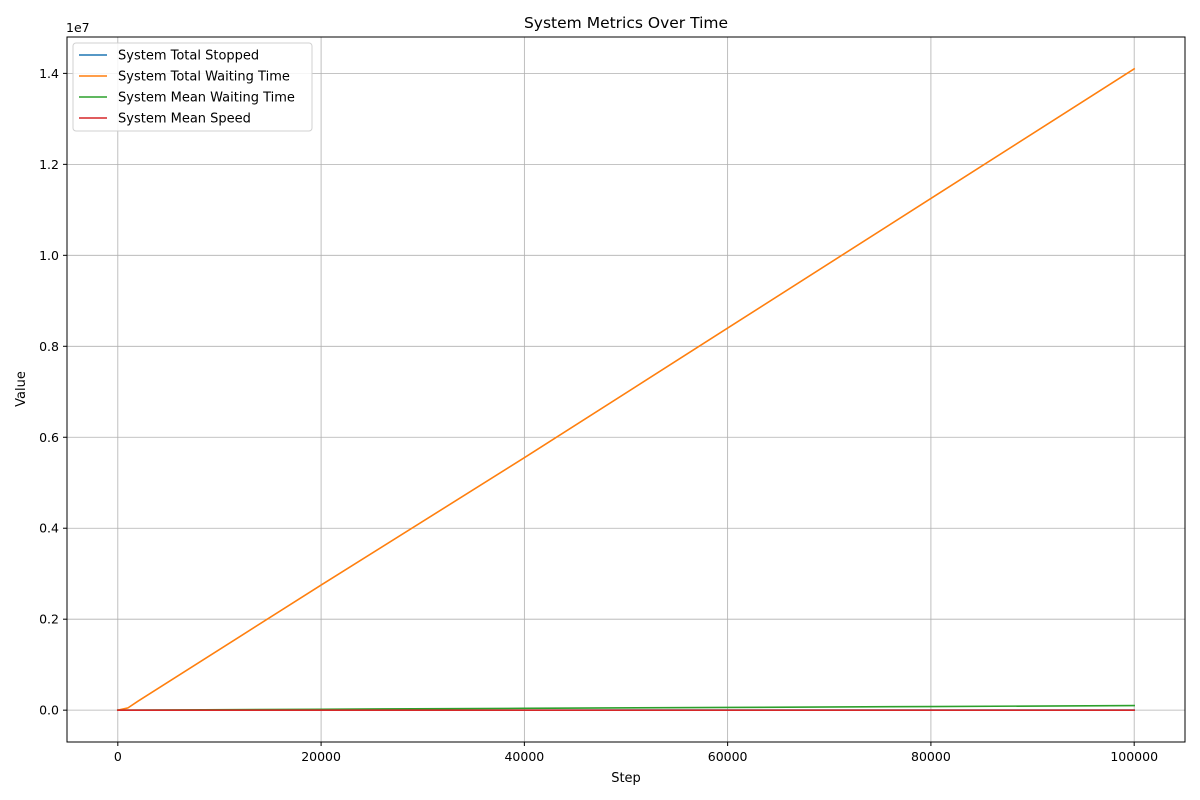 This screenshot has height=800, width=1200. Describe the element at coordinates (931, 756) in the screenshot. I see `x-tick-label: 80000` at that location.